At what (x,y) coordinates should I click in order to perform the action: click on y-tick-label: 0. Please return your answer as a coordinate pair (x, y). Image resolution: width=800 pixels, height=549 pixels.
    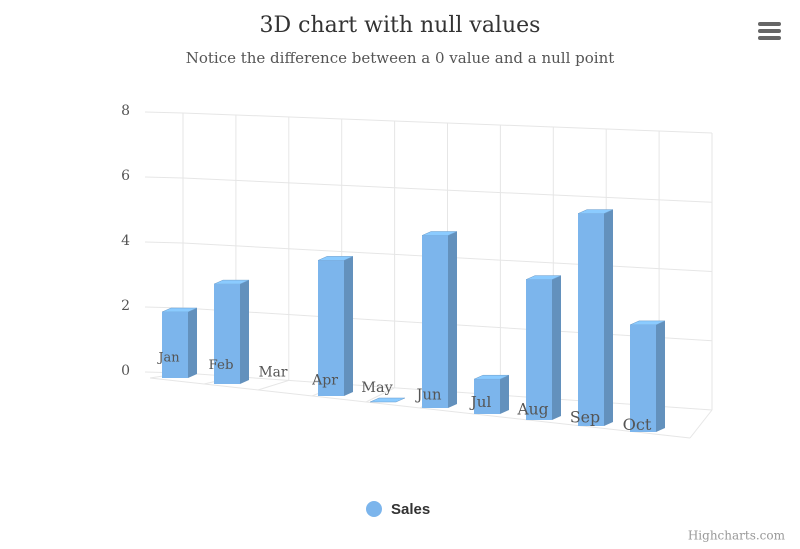
    Looking at the image, I should click on (125, 371).